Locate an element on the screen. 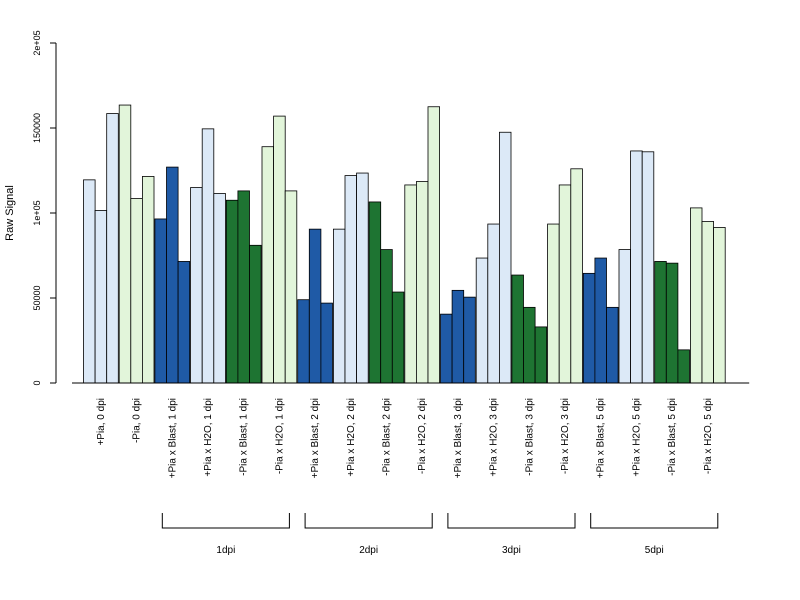 The height and width of the screenshot is (600, 800). y-tick-label: 0 is located at coordinates (37, 382).